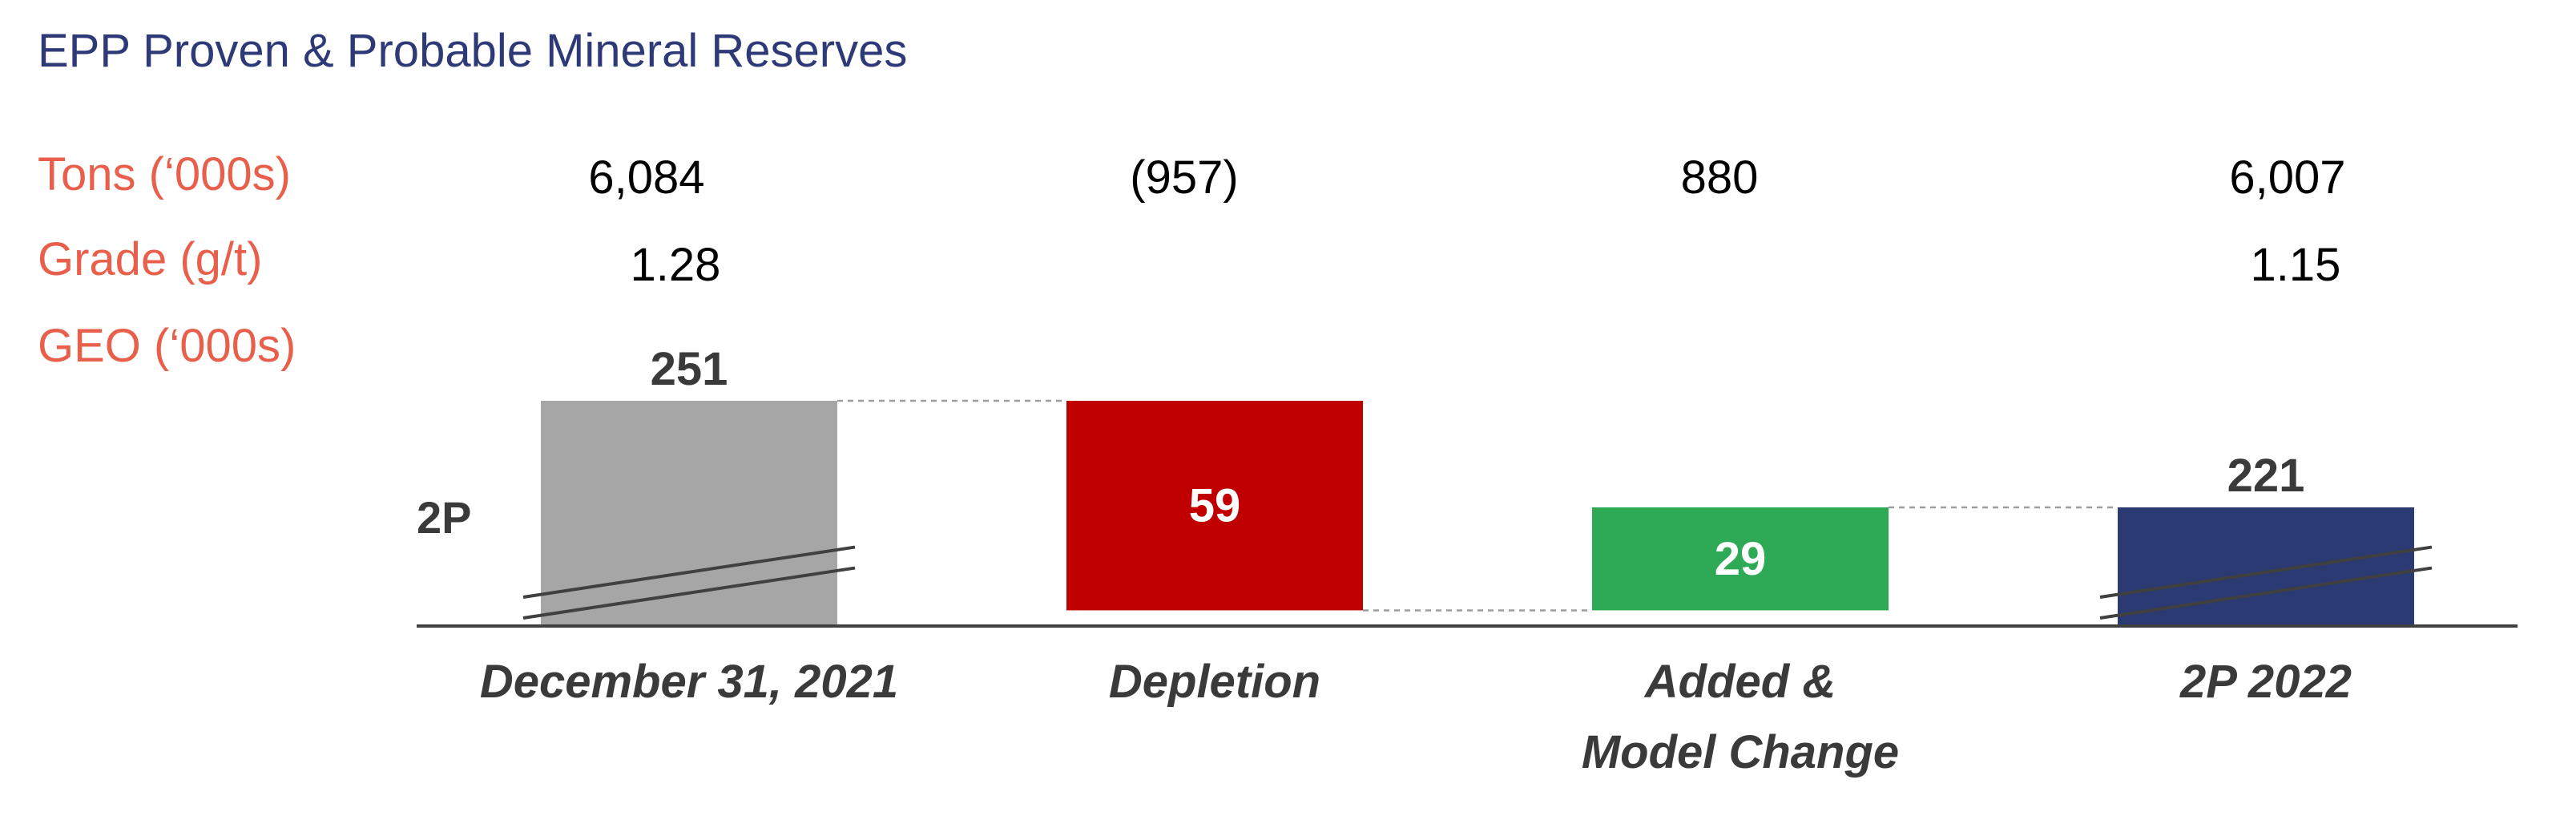 Image resolution: width=2576 pixels, height=816 pixels. What do you see at coordinates (1477, 505) in the screenshot?
I see `connector-lines` at bounding box center [1477, 505].